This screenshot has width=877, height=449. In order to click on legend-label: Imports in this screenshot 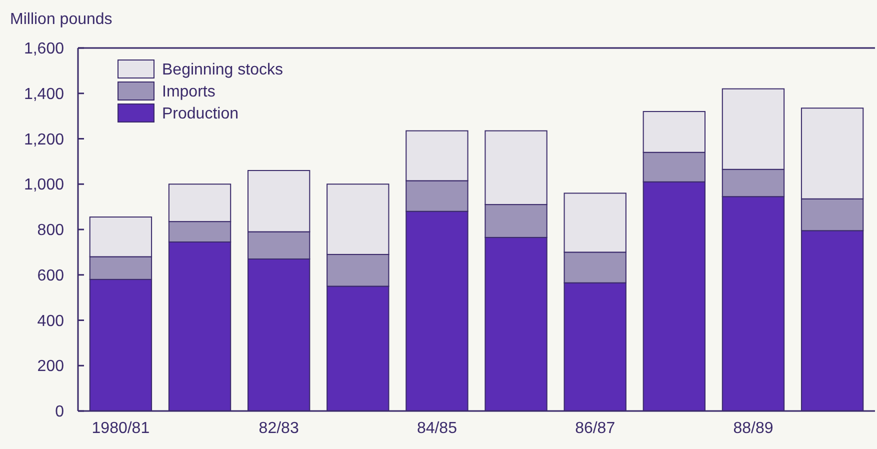, I will do `click(189, 92)`.